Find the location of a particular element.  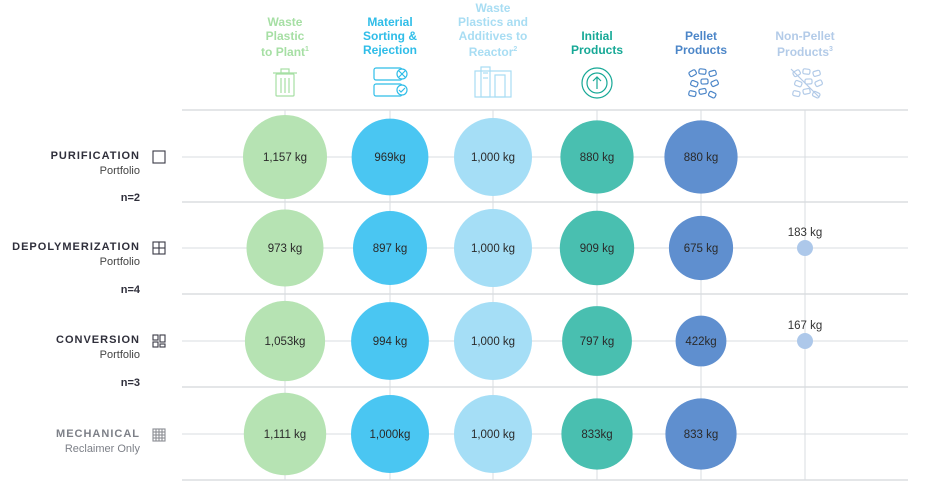

dense-grid-icon is located at coordinates (159, 435).